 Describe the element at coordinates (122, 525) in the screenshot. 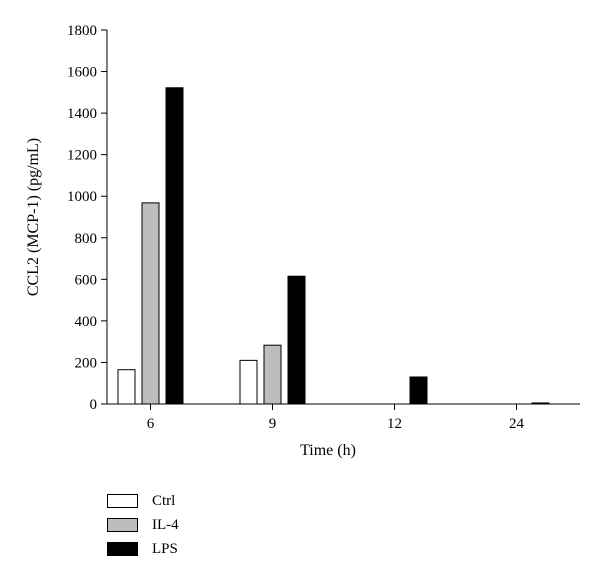

I see `legend-swatch-il4` at that location.